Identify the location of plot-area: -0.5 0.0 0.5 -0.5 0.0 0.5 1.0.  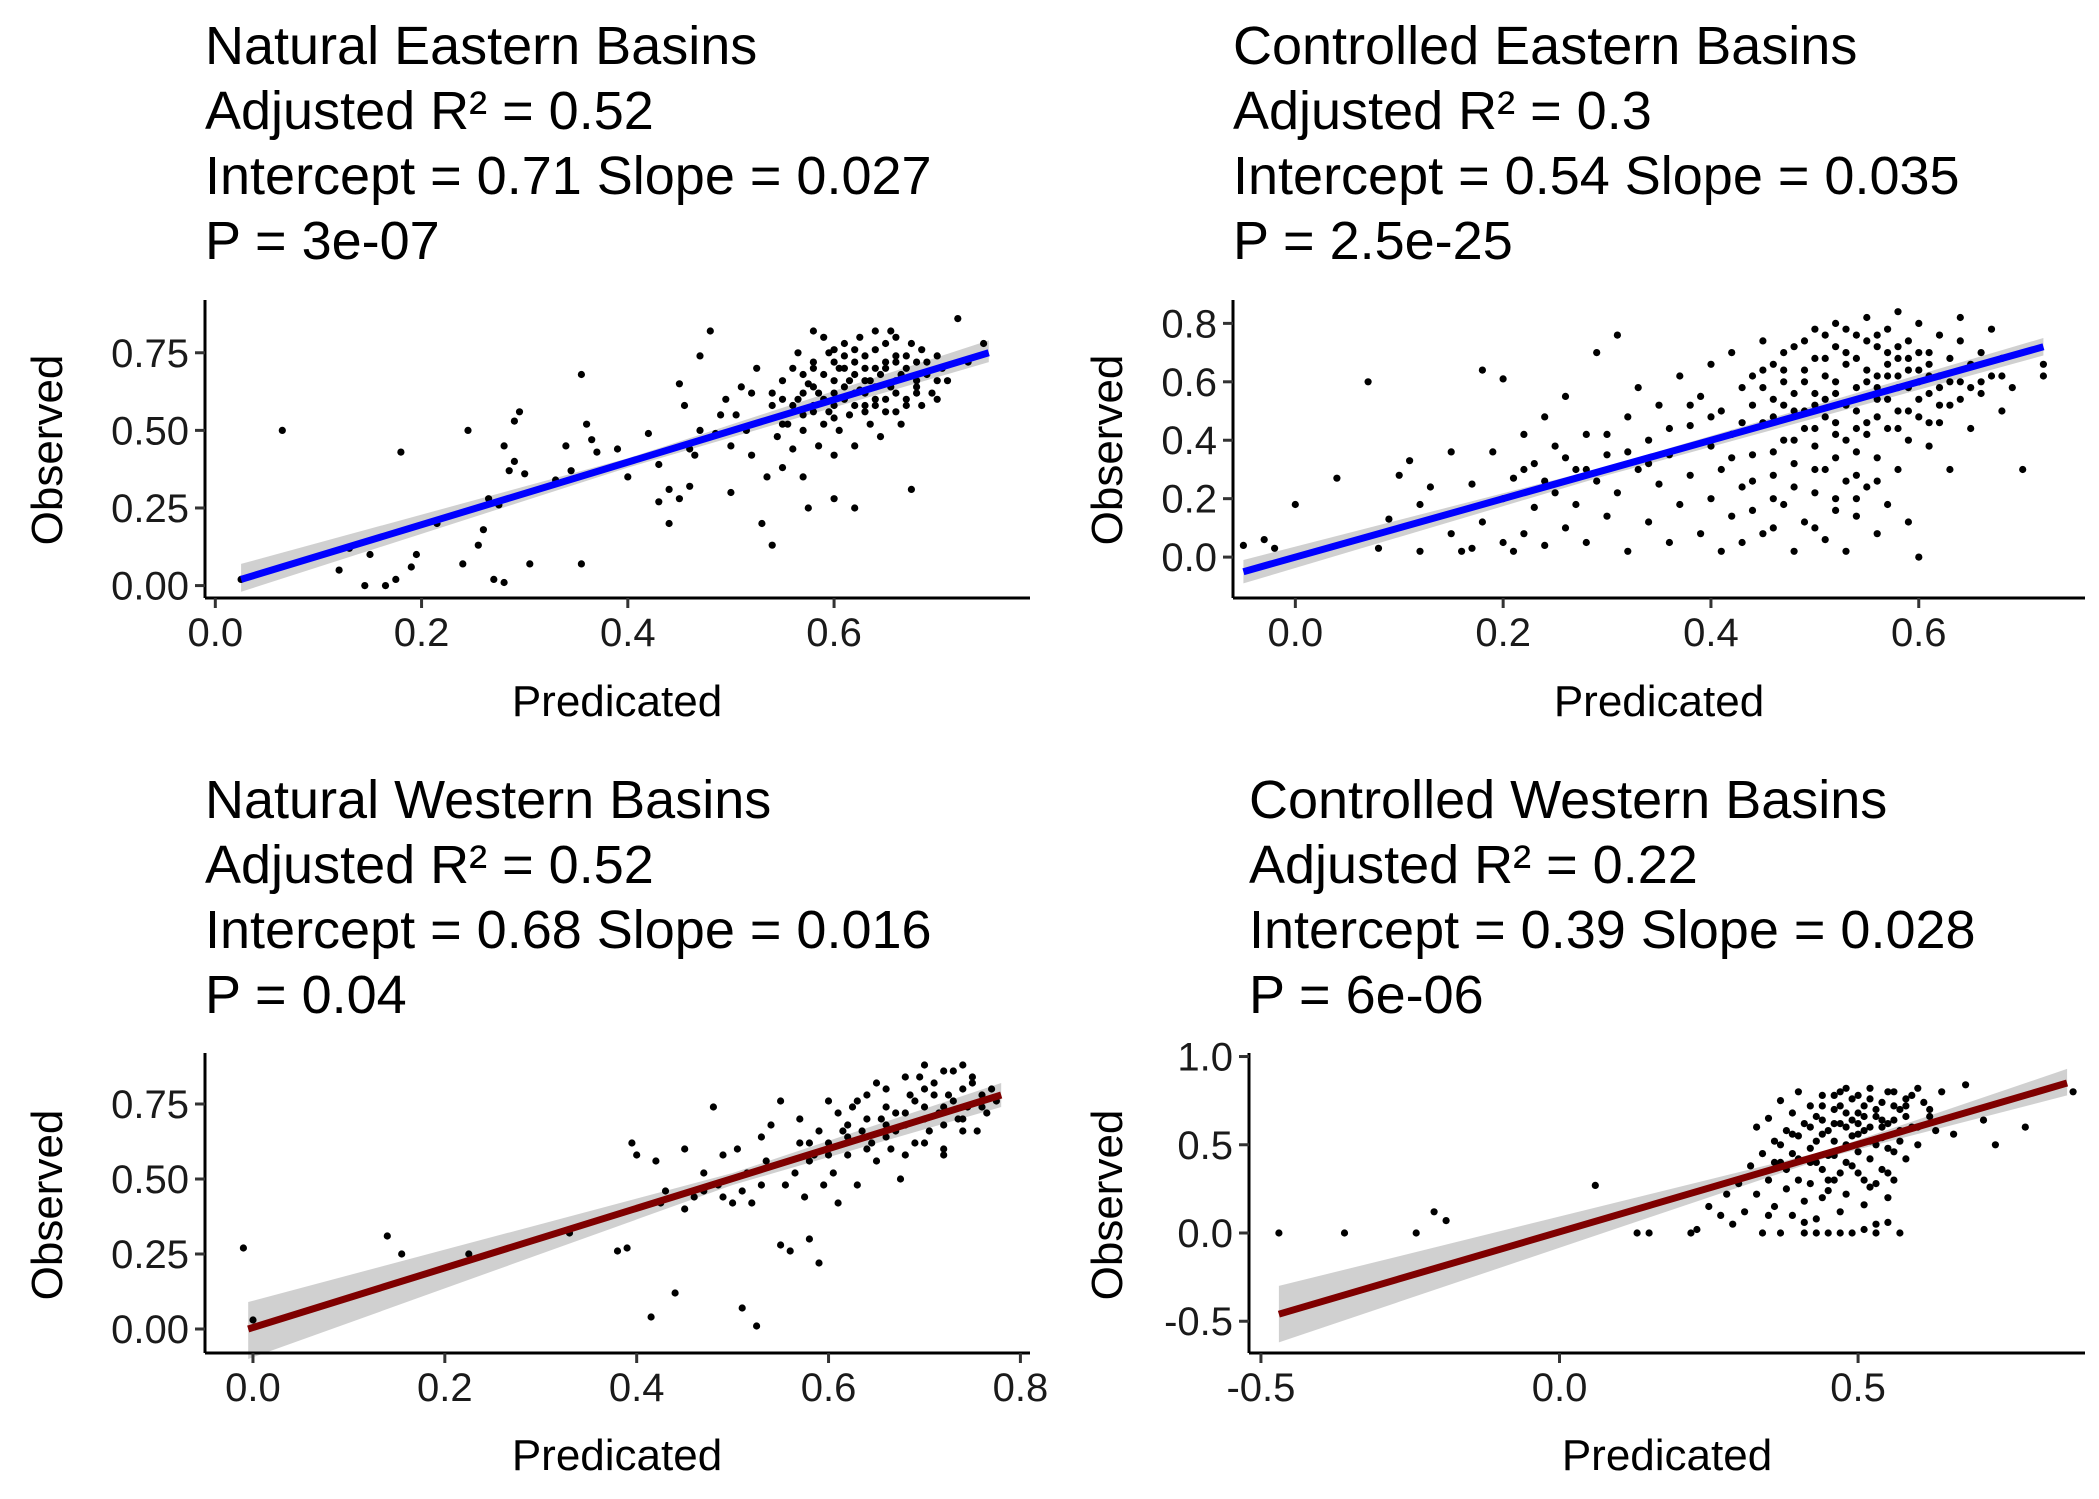
(1624, 1223).